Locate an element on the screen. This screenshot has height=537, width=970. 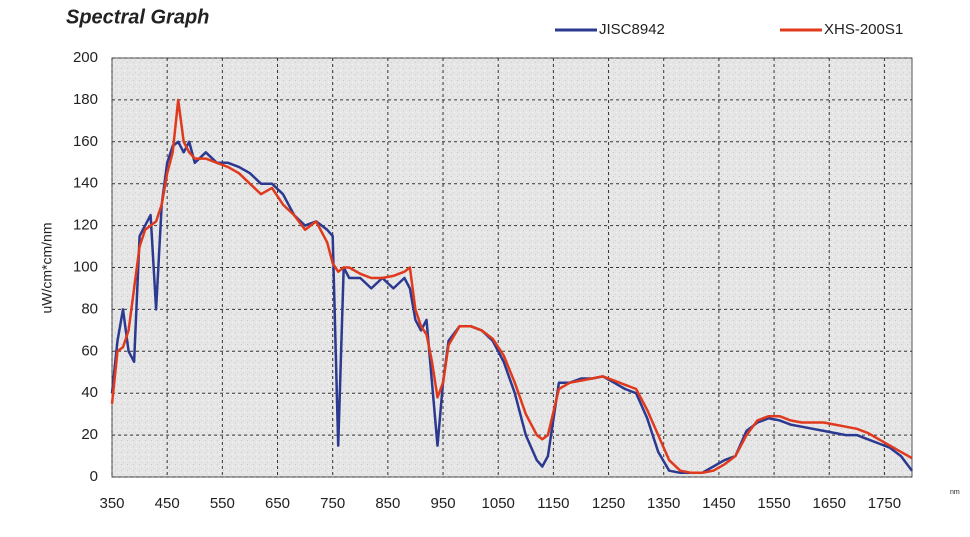
y-tick-label: 80 is located at coordinates (89, 308).